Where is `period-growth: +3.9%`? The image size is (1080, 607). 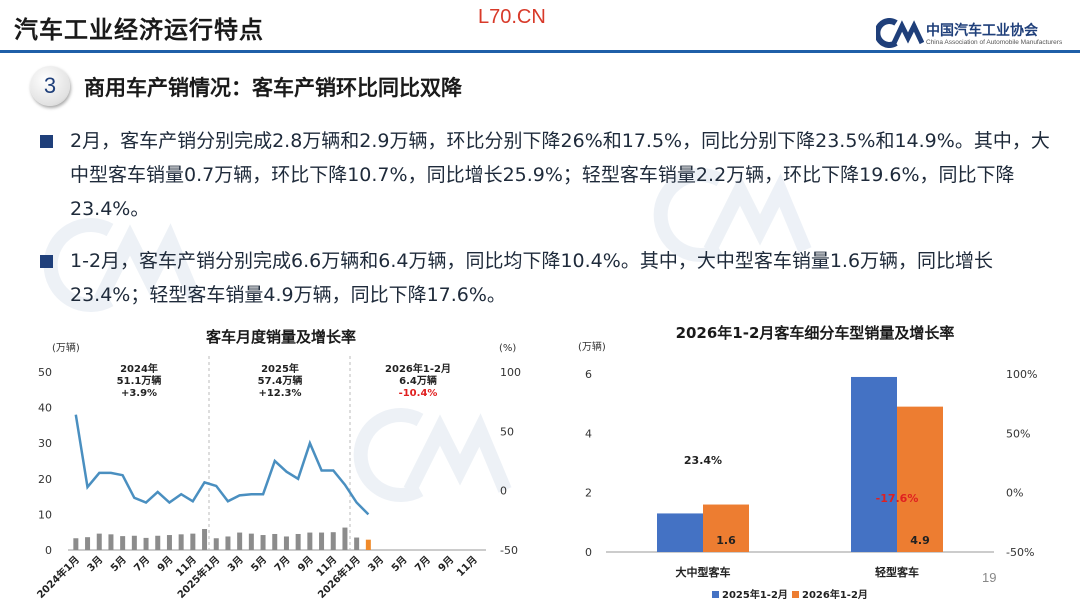 period-growth: +3.9% is located at coordinates (139, 393).